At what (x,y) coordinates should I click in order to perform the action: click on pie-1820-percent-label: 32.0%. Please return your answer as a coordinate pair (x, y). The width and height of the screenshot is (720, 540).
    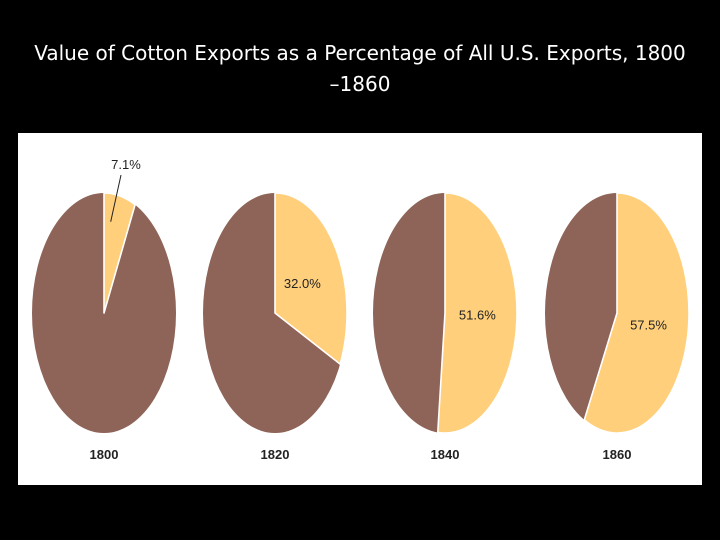
    Looking at the image, I should click on (302, 283).